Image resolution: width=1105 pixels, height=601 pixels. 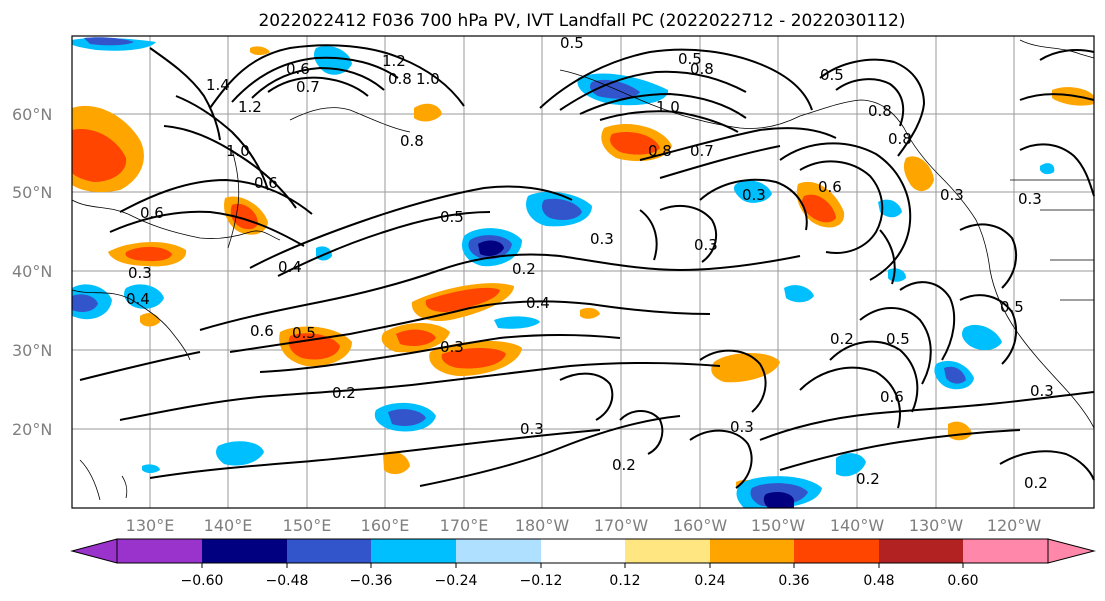 I want to click on lon-label: 140°W, so click(x=857, y=525).